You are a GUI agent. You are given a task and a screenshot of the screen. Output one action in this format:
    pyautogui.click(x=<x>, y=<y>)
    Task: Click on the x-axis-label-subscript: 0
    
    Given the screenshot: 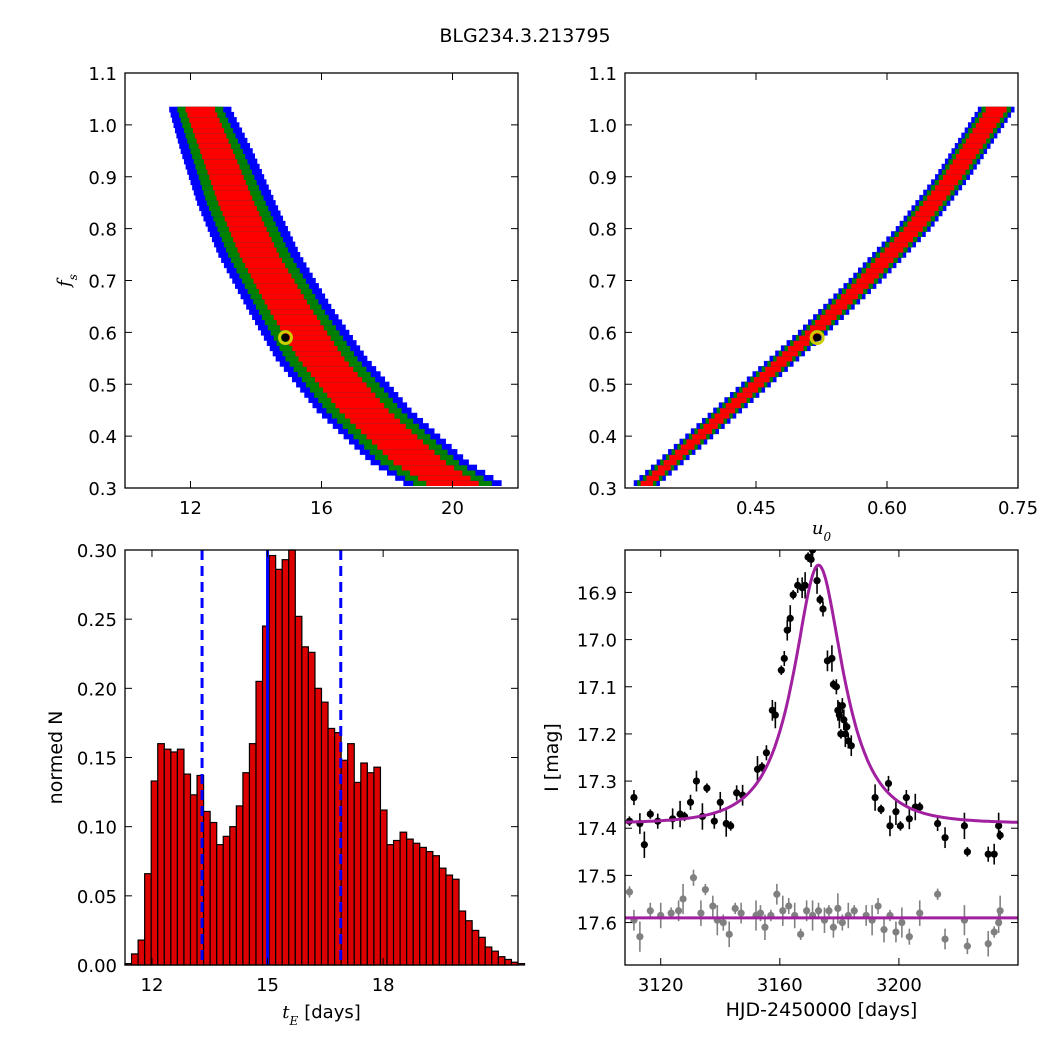 What is the action you would take?
    pyautogui.click(x=827, y=537)
    